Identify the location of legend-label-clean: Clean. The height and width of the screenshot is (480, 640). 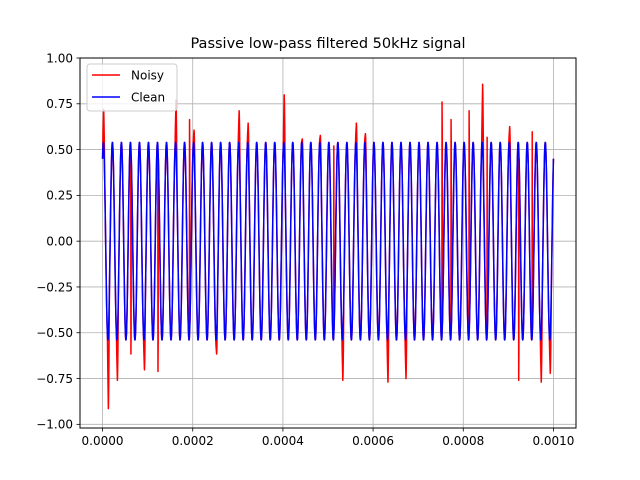
(148, 98).